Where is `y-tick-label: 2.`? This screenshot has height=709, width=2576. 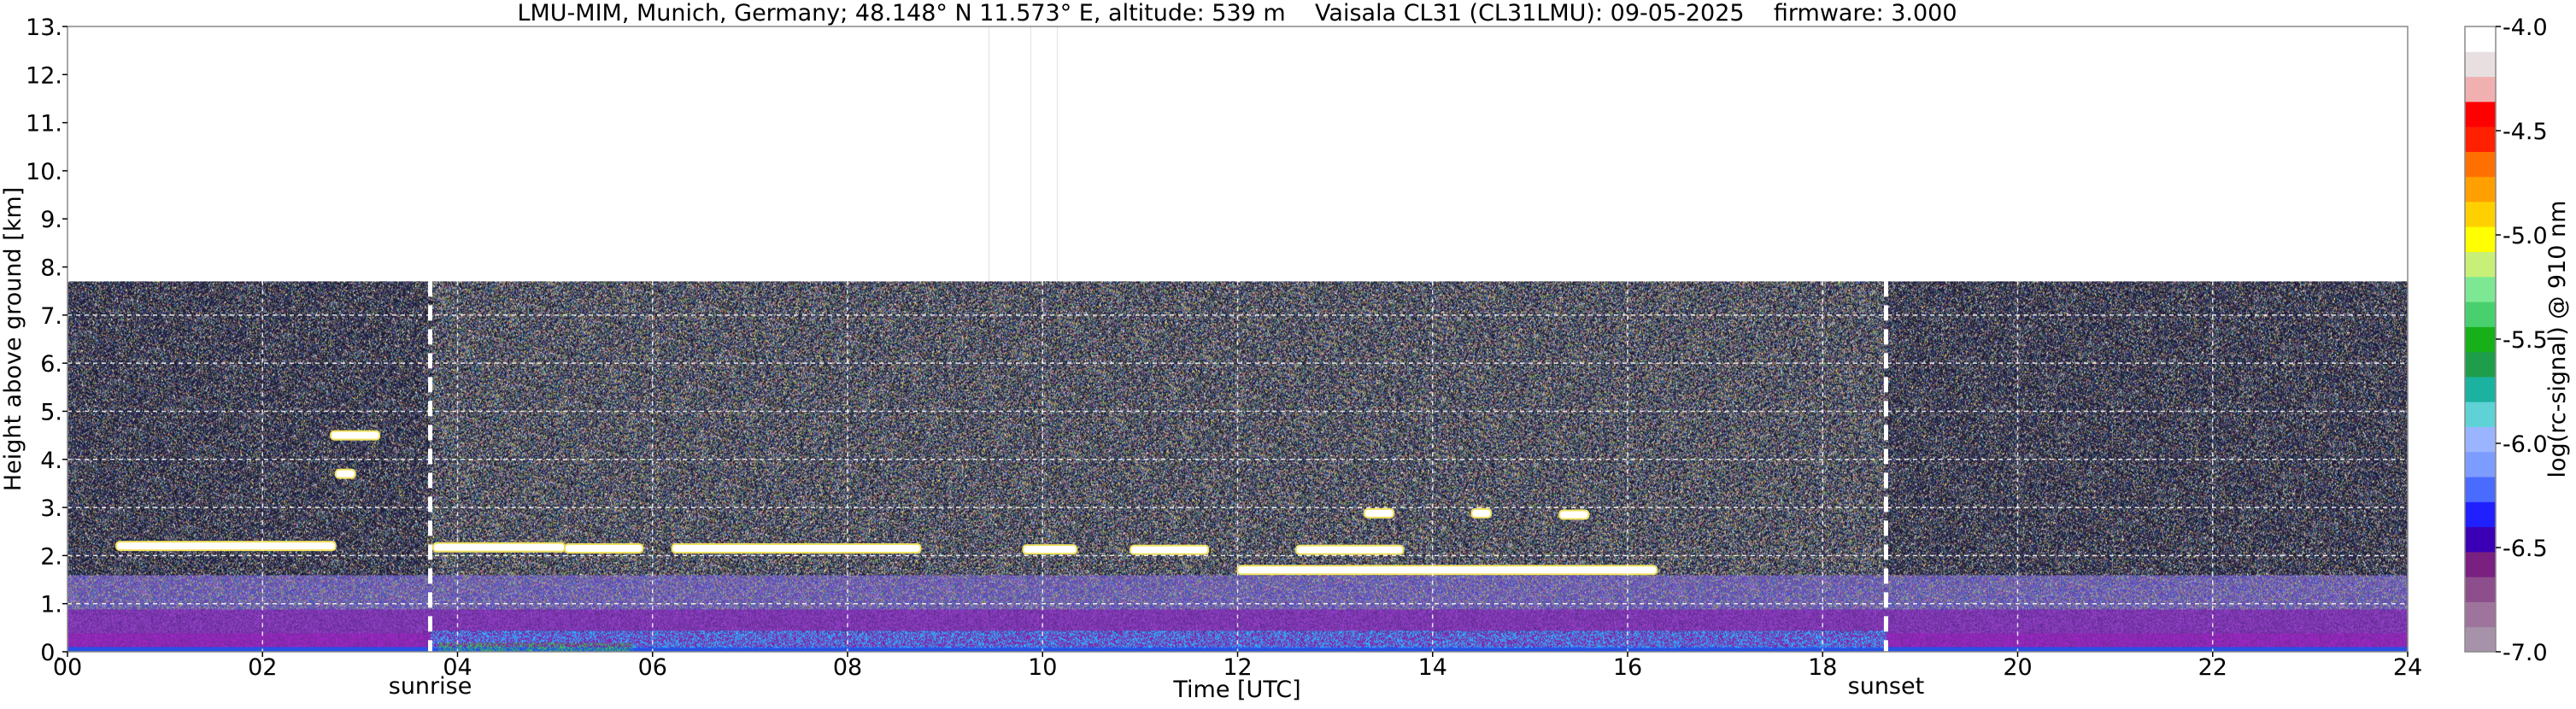 y-tick-label: 2. is located at coordinates (51, 556).